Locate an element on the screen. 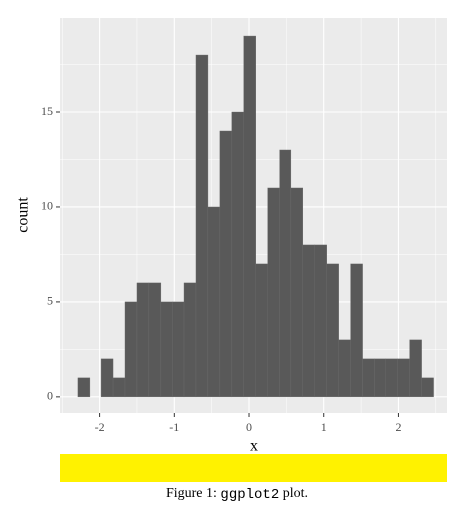  x-tick-label: -1 is located at coordinates (174, 427).